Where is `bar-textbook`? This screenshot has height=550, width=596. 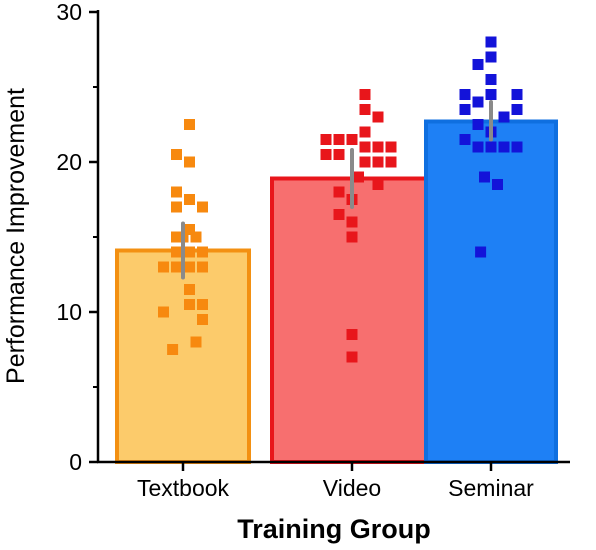
bar-textbook is located at coordinates (183, 356).